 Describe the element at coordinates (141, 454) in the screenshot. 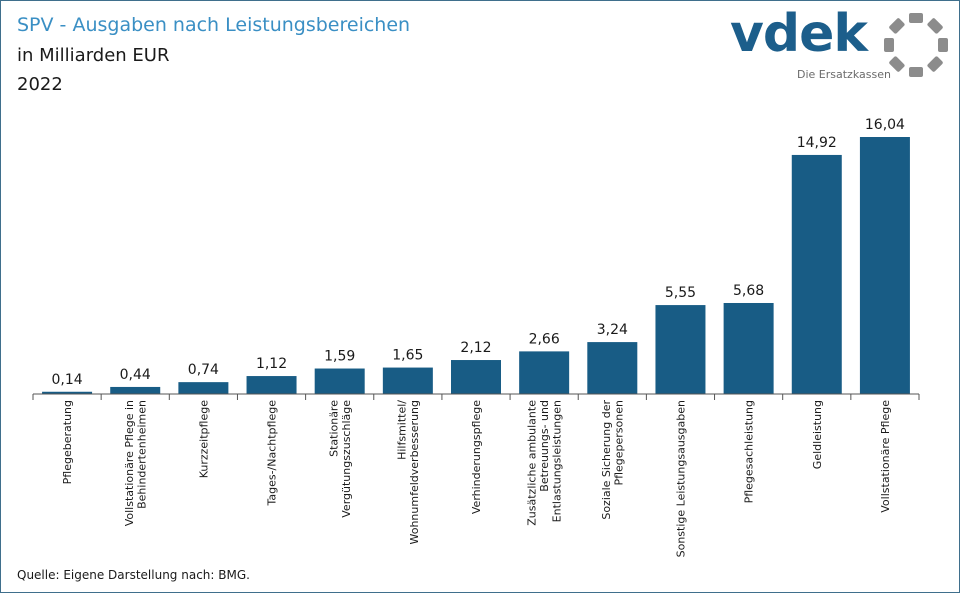

I see `category-label-line: Behindertenheimen` at that location.